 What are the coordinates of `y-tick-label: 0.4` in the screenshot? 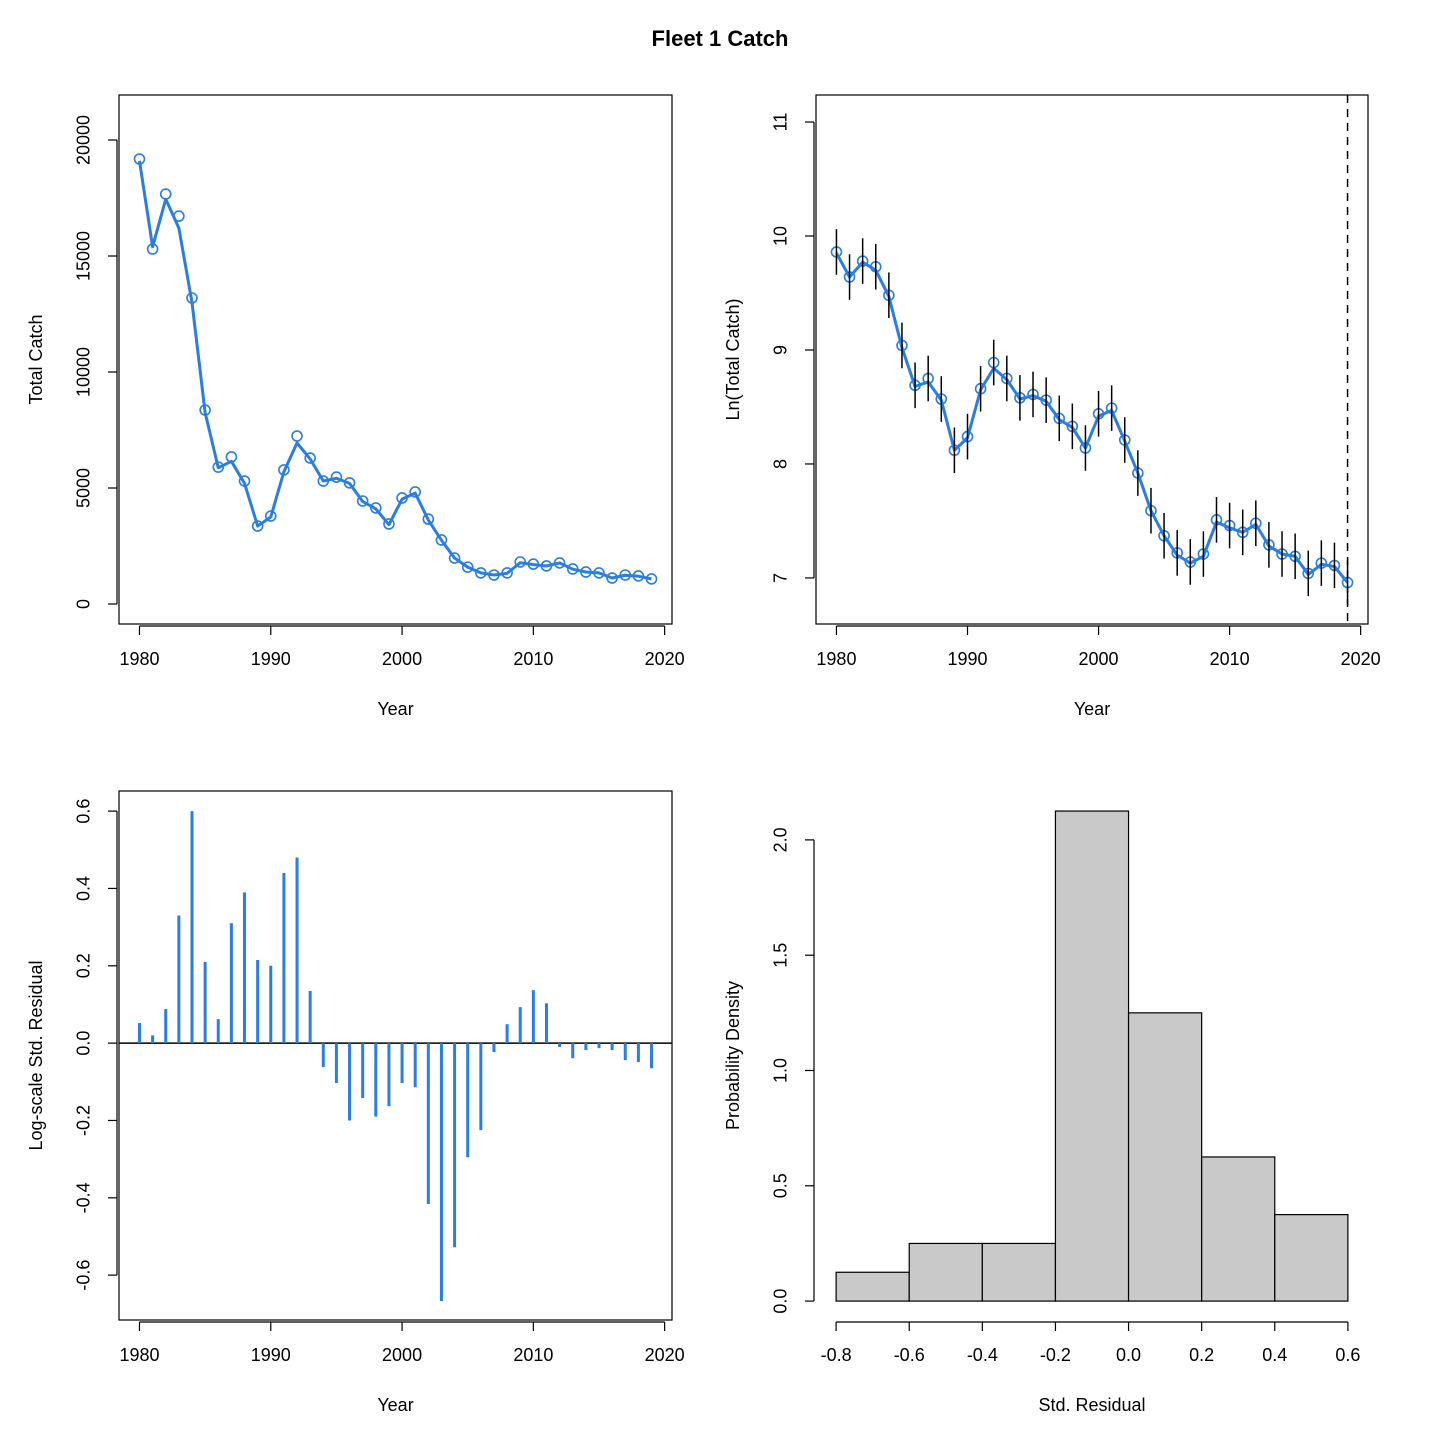 It's located at (84, 888).